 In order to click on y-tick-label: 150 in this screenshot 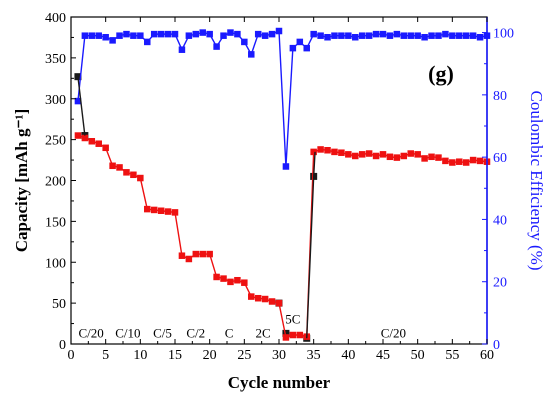, I will do `click(55, 222)`.